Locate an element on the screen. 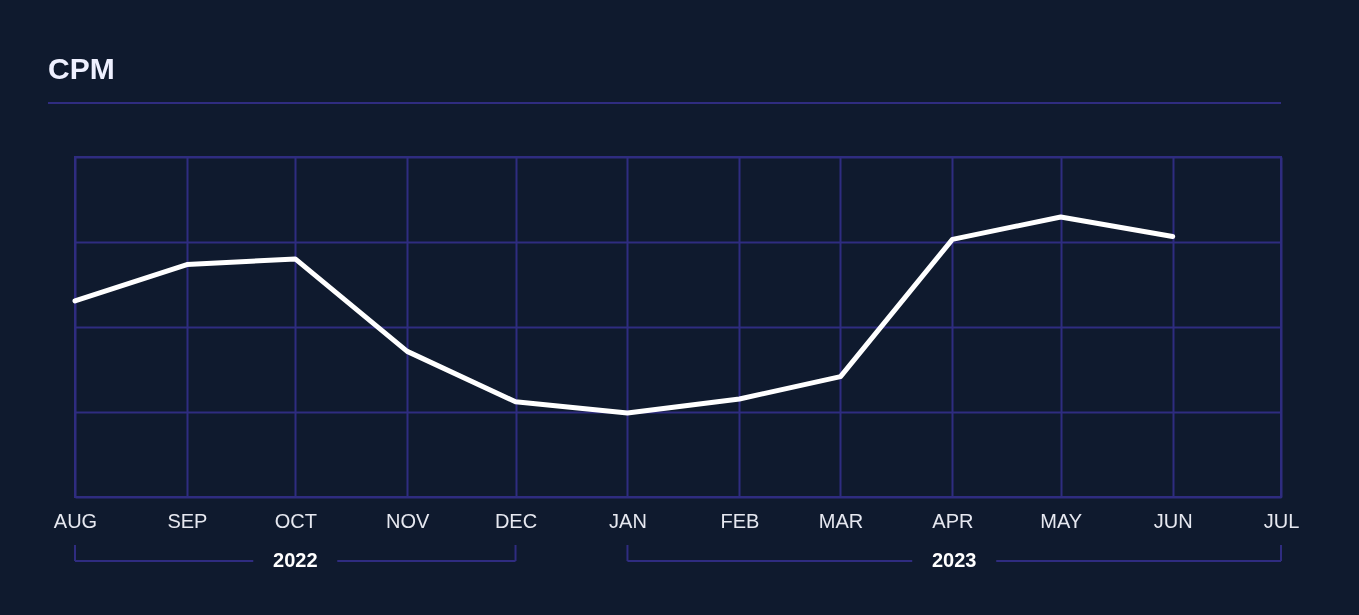 The width and height of the screenshot is (1359, 615). x-tick-label: OCT is located at coordinates (295, 520).